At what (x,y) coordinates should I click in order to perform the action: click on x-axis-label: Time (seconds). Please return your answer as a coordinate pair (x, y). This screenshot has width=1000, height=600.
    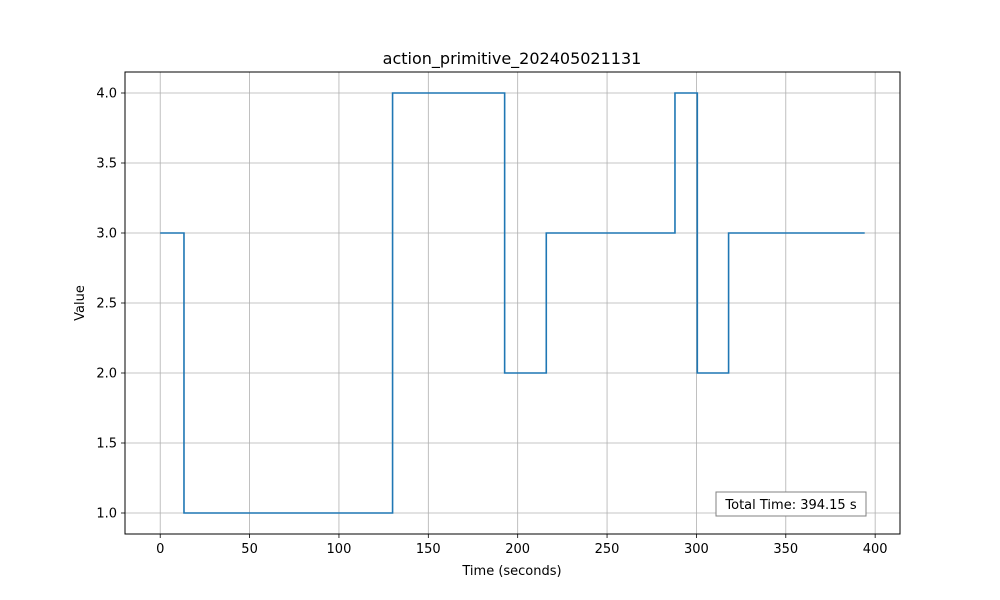
    Looking at the image, I should click on (511, 571).